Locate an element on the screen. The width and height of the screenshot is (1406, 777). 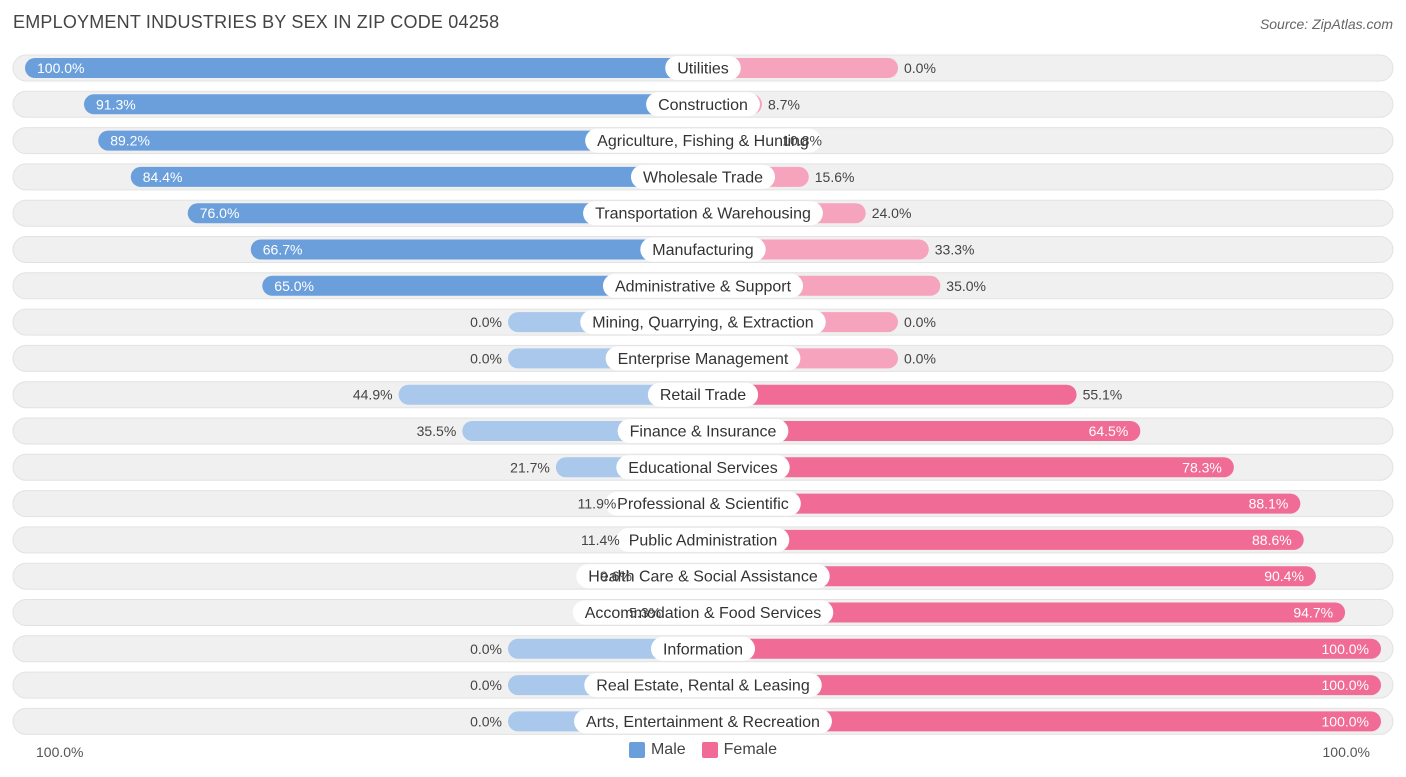
category-label: Public Administration is located at coordinates (703, 540).